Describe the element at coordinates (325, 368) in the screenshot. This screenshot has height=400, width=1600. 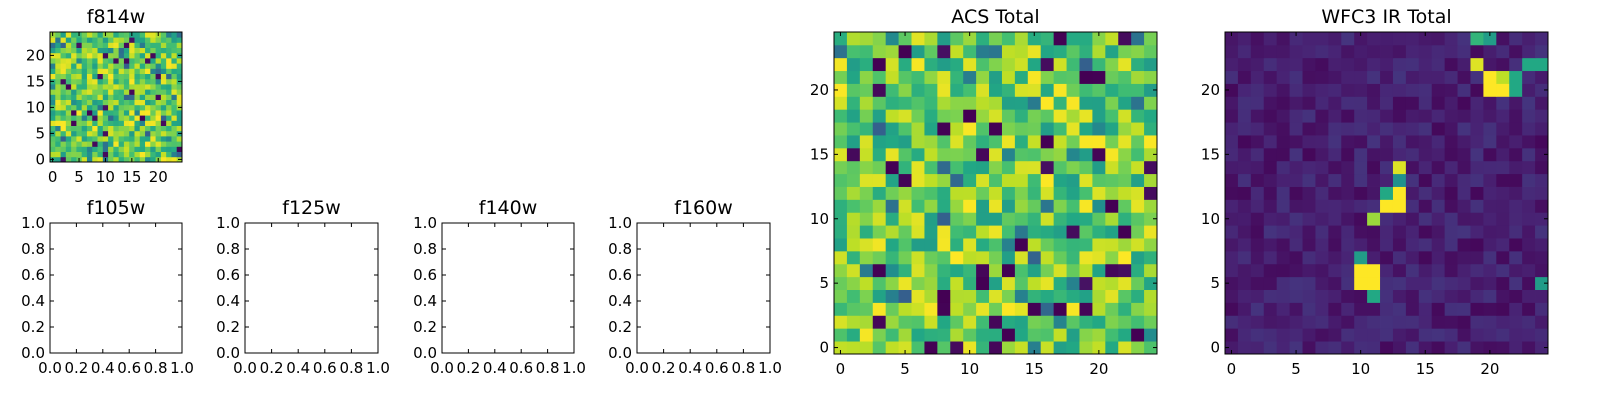
I see `x-tick-label: 0.6` at that location.